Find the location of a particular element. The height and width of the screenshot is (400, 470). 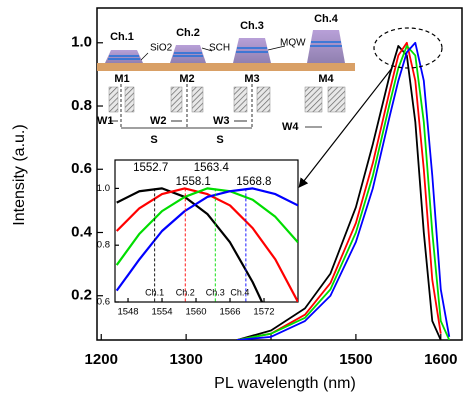

substrate is located at coordinates (226, 67).